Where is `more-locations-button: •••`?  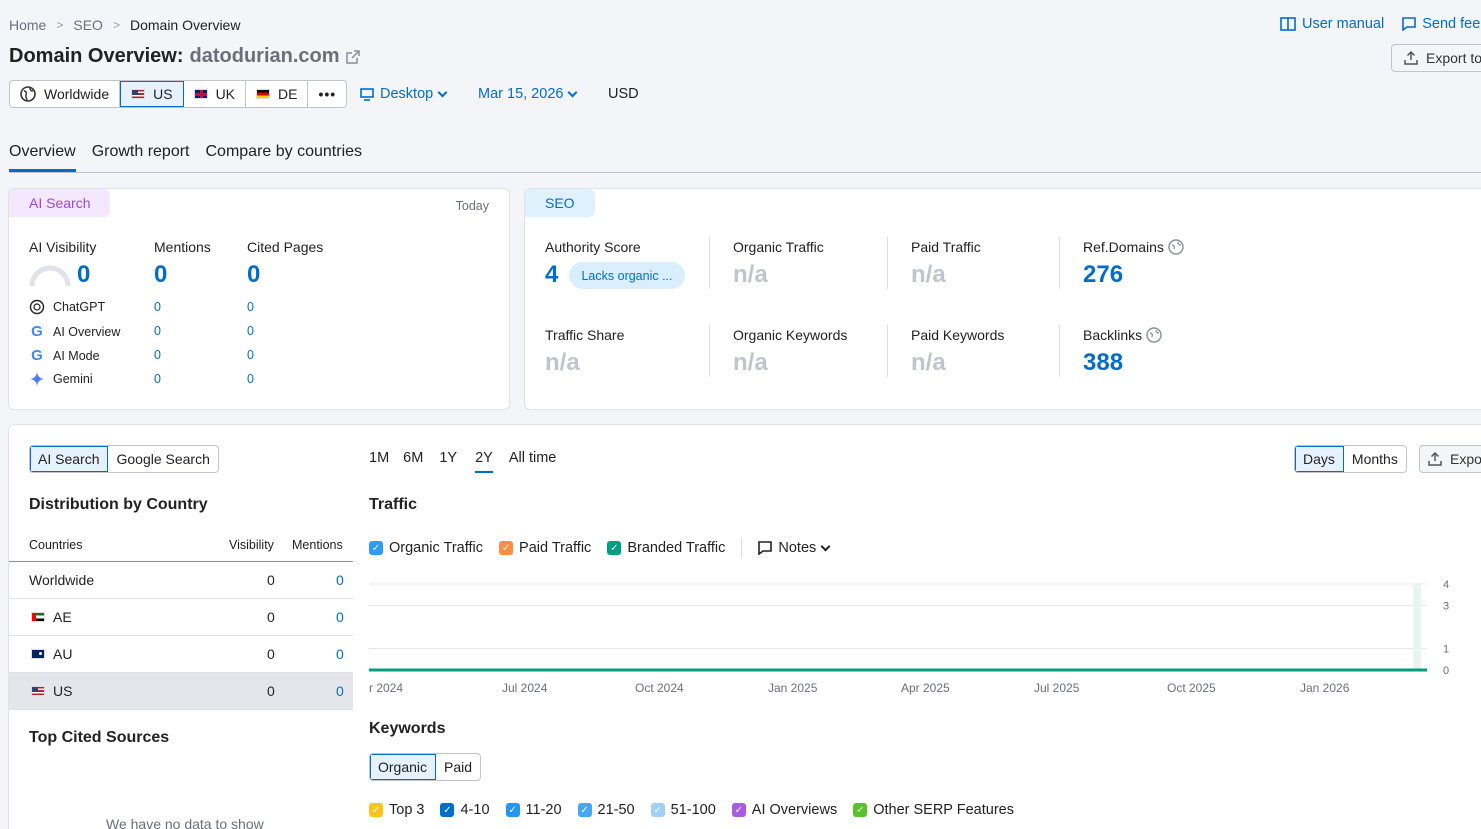
more-locations-button: ••• is located at coordinates (327, 94).